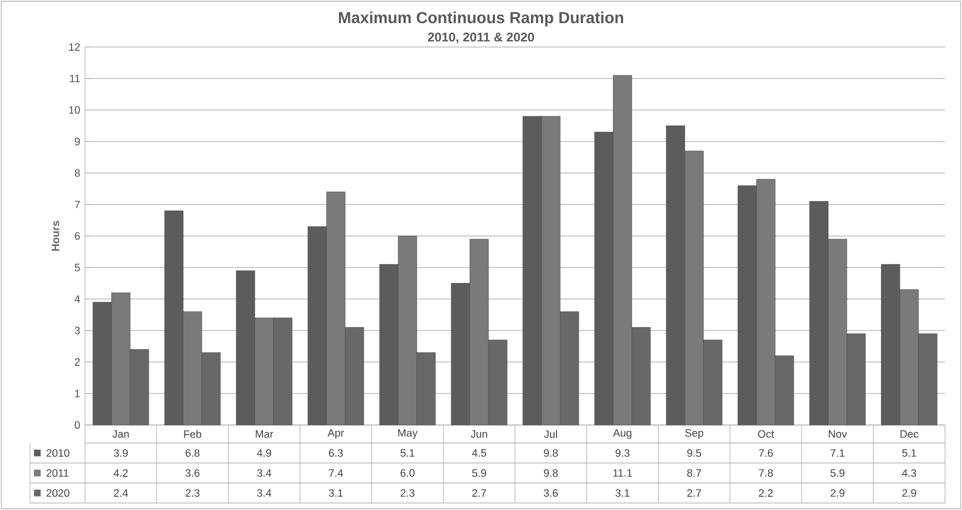 The height and width of the screenshot is (510, 962). What do you see at coordinates (336, 434) in the screenshot?
I see `x-tick-label: Apr` at bounding box center [336, 434].